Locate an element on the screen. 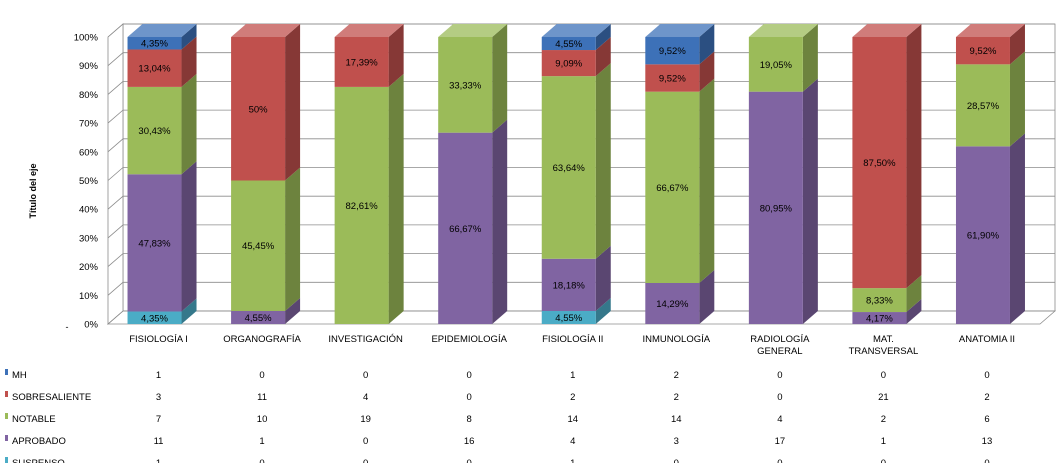 Image resolution: width=1056 pixels, height=468 pixels. legend-key-mh is located at coordinates (6, 372).